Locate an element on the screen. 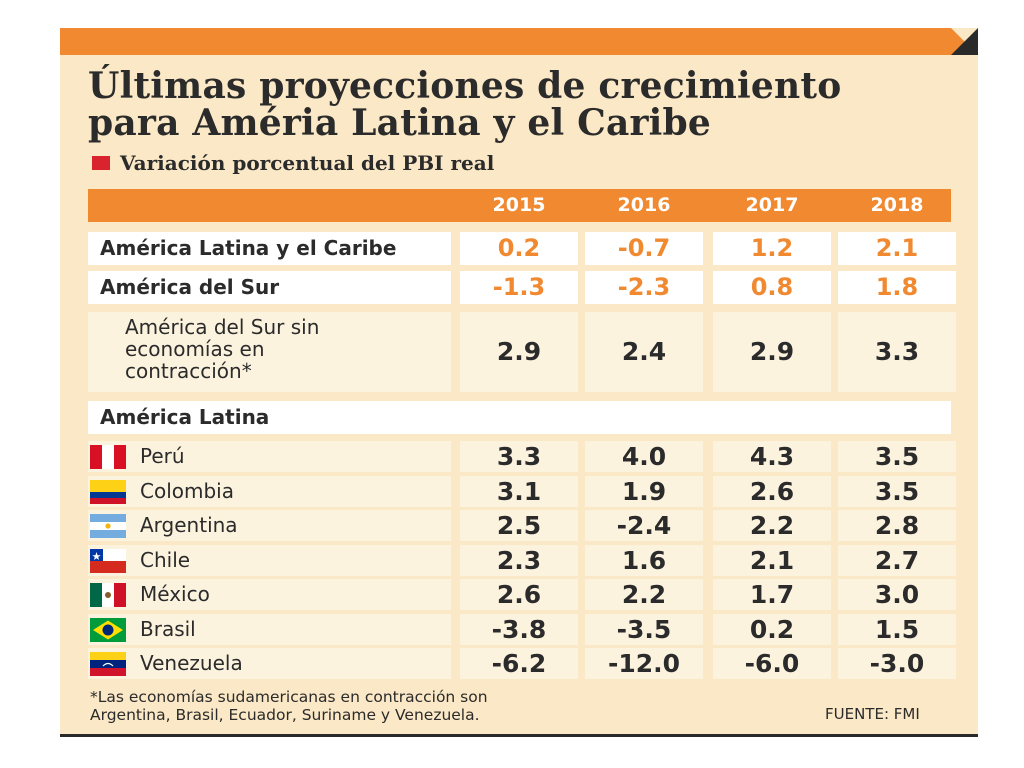  country-row-6-value-2015: -3.8 is located at coordinates (519, 629).